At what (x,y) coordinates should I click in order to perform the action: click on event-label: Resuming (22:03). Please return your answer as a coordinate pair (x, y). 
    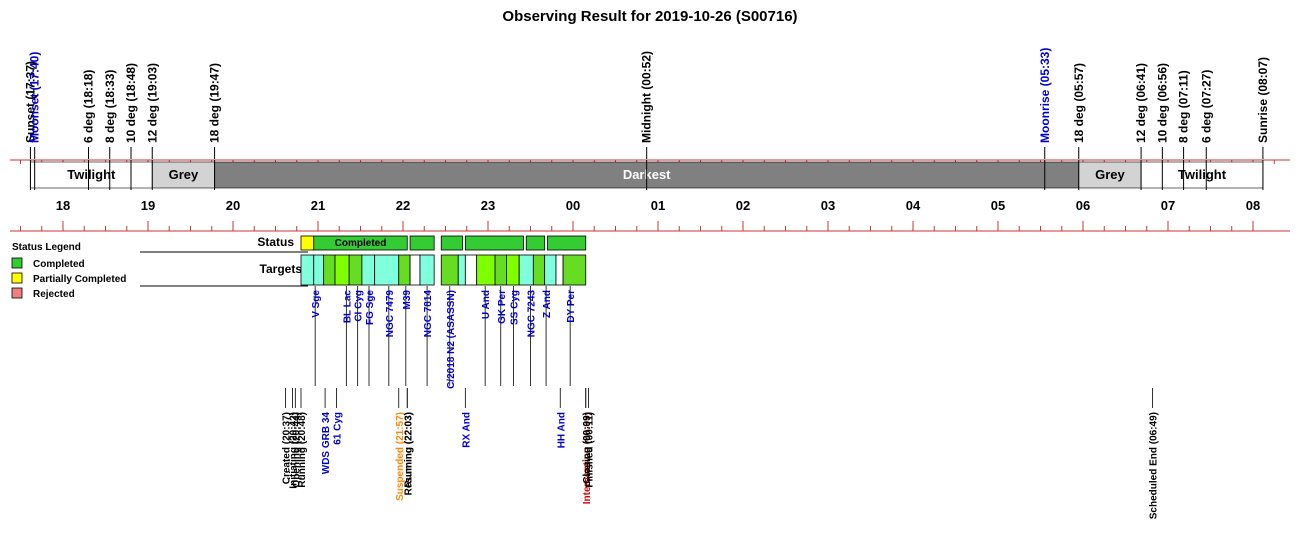
    Looking at the image, I should click on (408, 453).